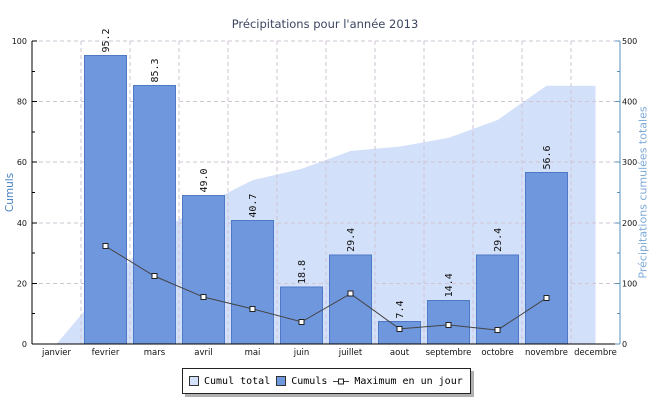  What do you see at coordinates (643, 192) in the screenshot?
I see `y2-axis-title: Précipitations cumulées totales` at bounding box center [643, 192].